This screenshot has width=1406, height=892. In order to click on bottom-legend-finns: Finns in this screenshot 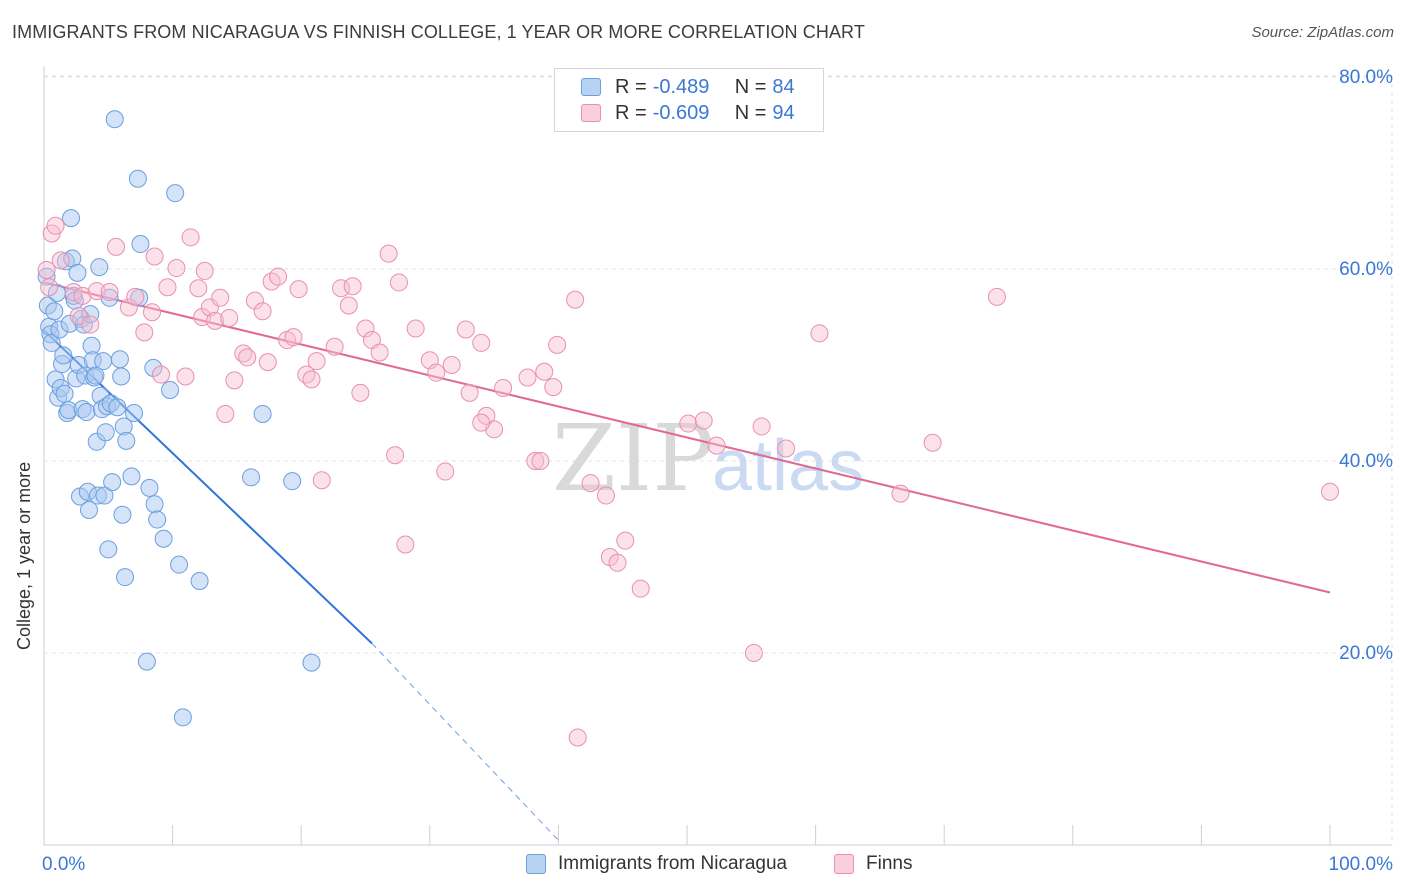, I will do `click(873, 864)`.